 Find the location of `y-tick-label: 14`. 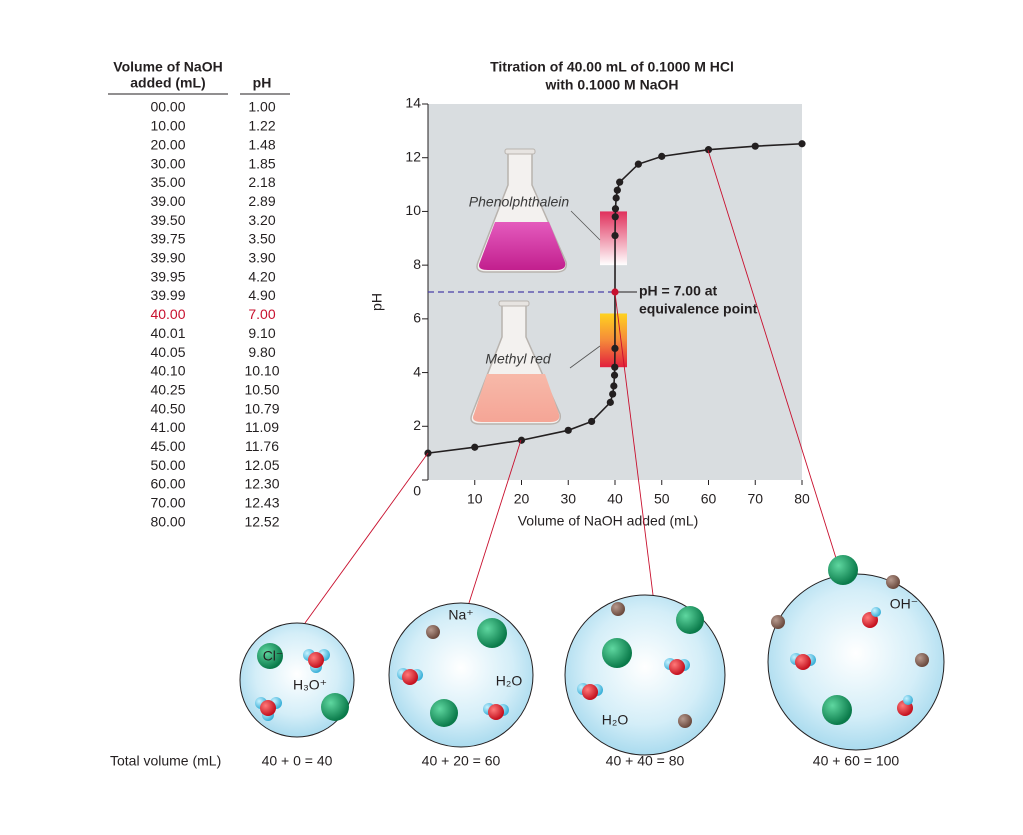

y-tick-label: 14 is located at coordinates (413, 103).